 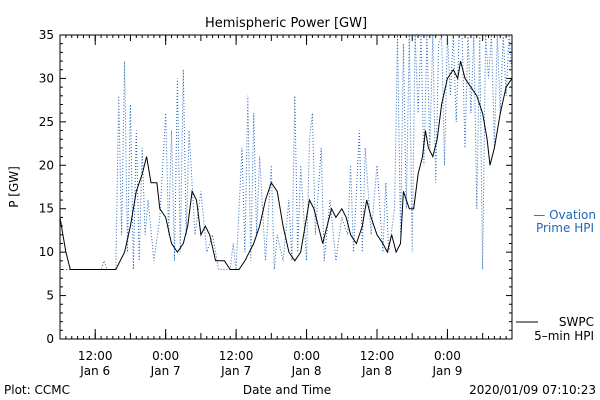 I want to click on y-tick-label: 5, so click(x=50, y=296).